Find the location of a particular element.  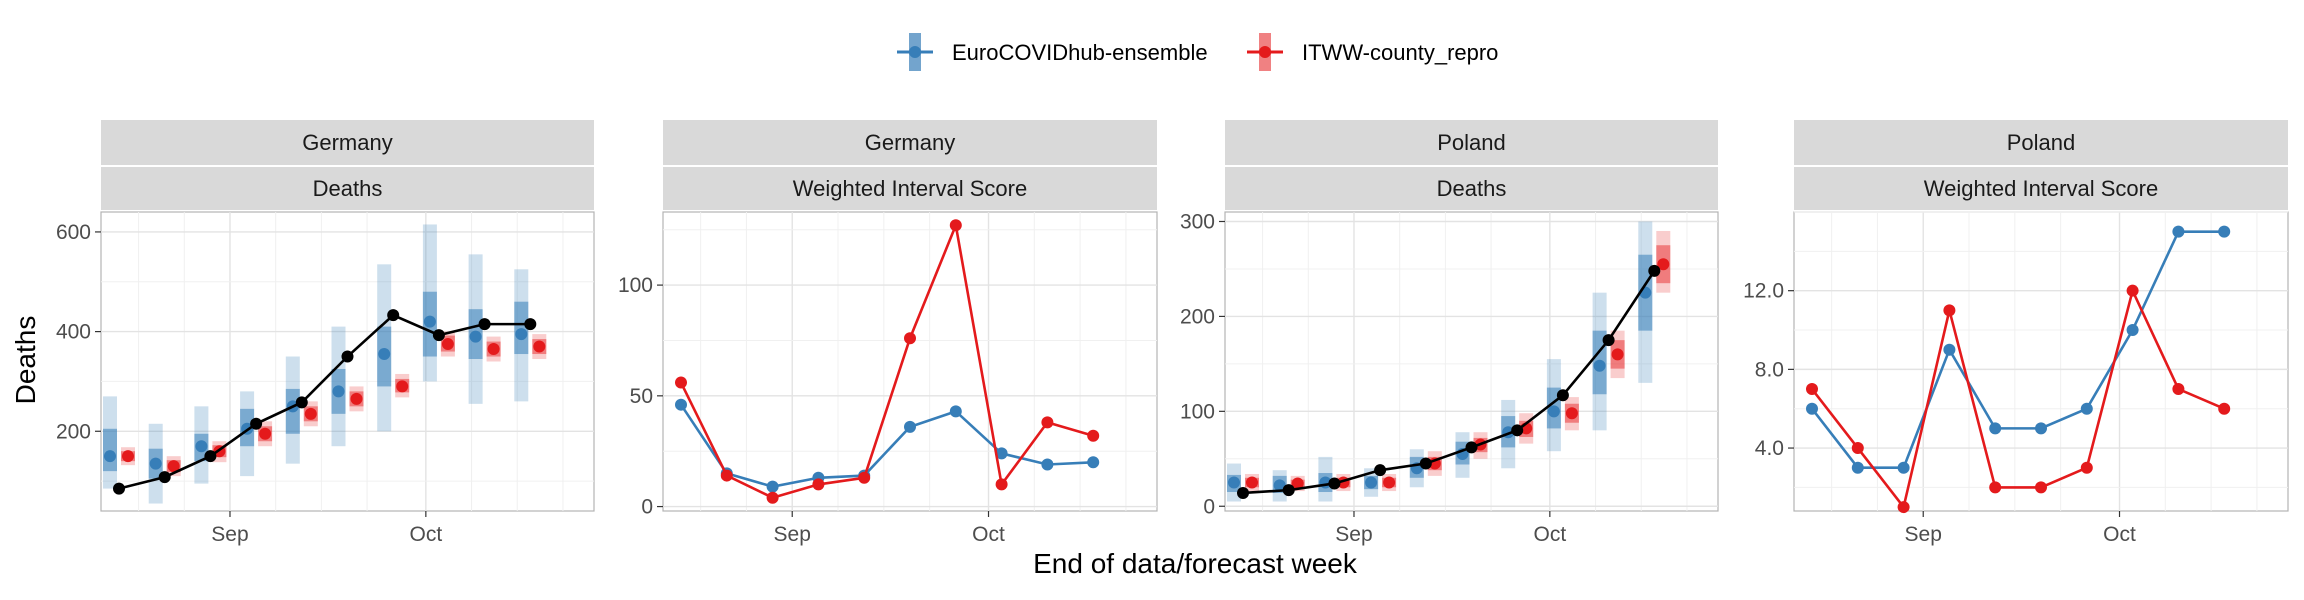

y-axis-title: Deaths is located at coordinates (25, 360).